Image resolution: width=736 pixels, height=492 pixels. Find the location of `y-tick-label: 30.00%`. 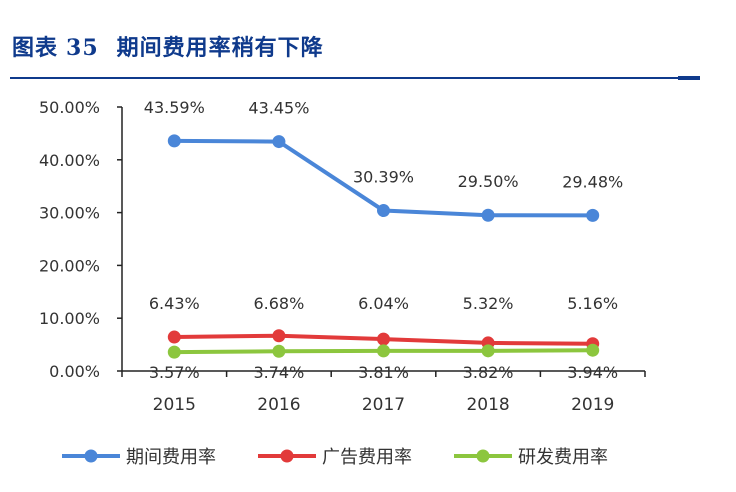

y-tick-label: 30.00% is located at coordinates (69, 213).